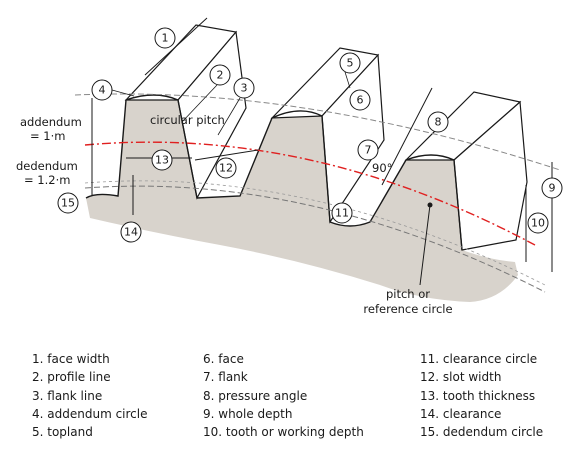 Image resolution: width=585 pixels, height=455 pixels. Describe the element at coordinates (47, 166) in the screenshot. I see `dedendum-label: dedendum` at that location.